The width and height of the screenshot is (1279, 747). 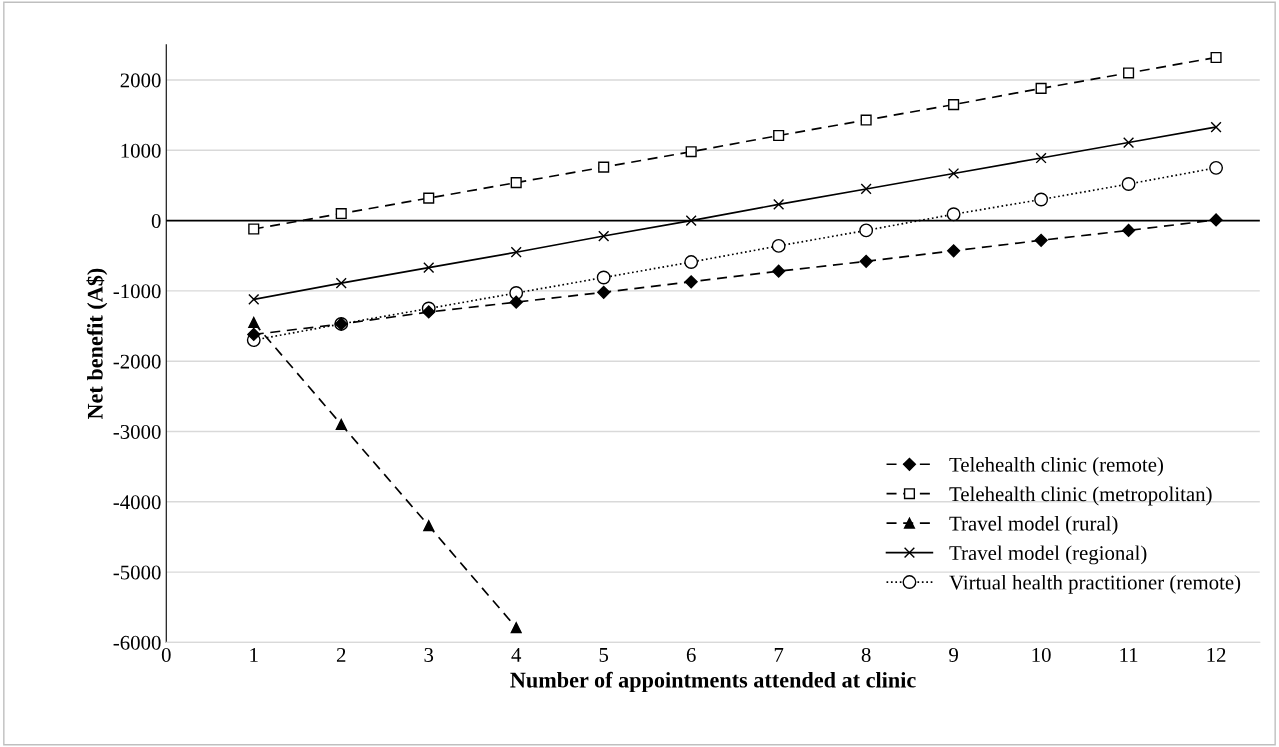 I want to click on x-tick-label: 3, so click(x=429, y=654).